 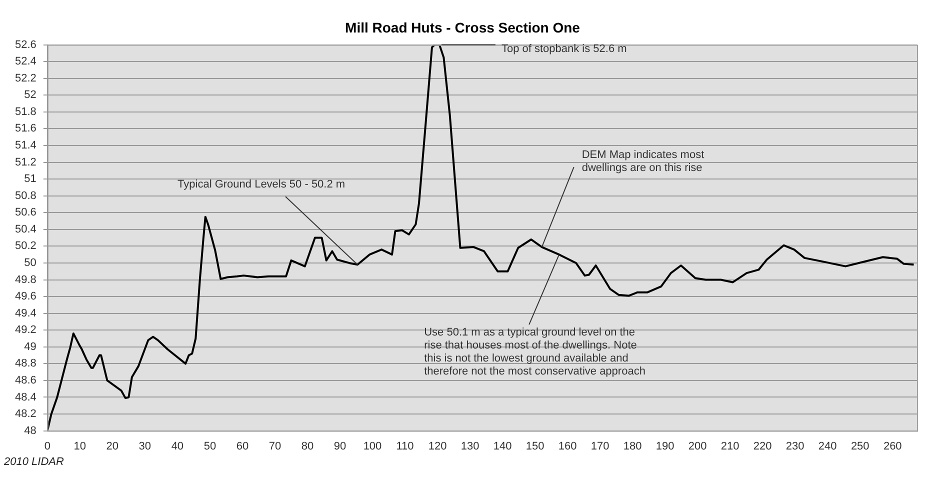 I want to click on x-tick-label: 230, so click(x=795, y=446).